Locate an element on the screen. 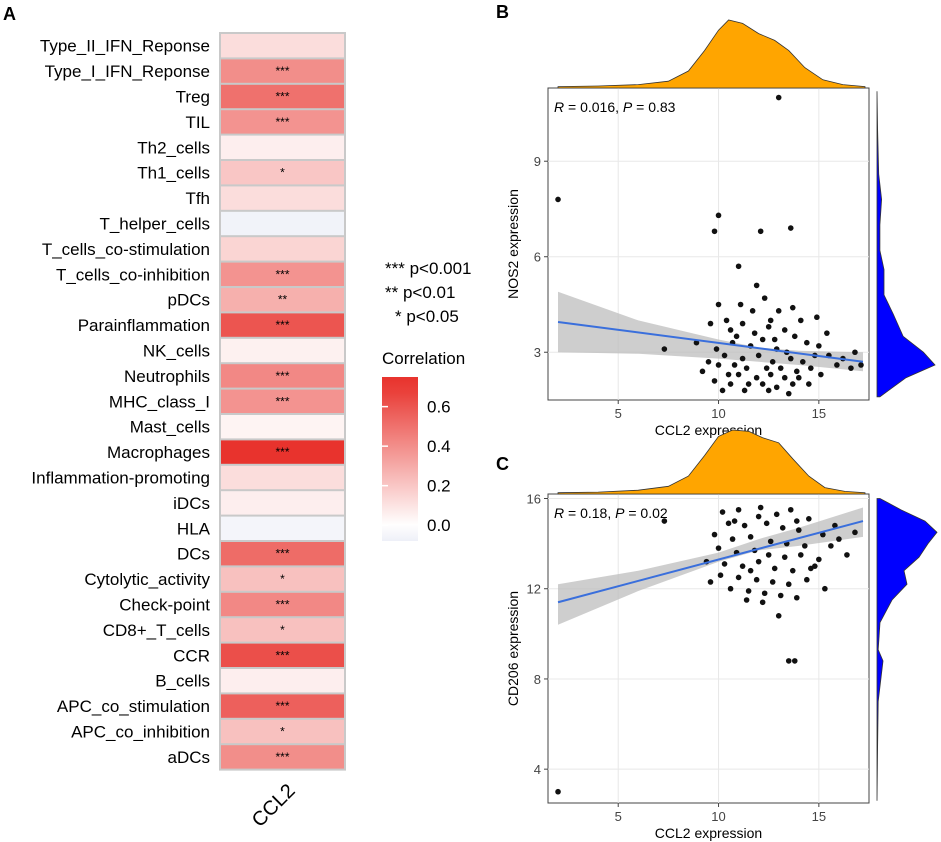 This screenshot has width=941, height=842. colorbar-tick-label: 0.6 is located at coordinates (439, 407).